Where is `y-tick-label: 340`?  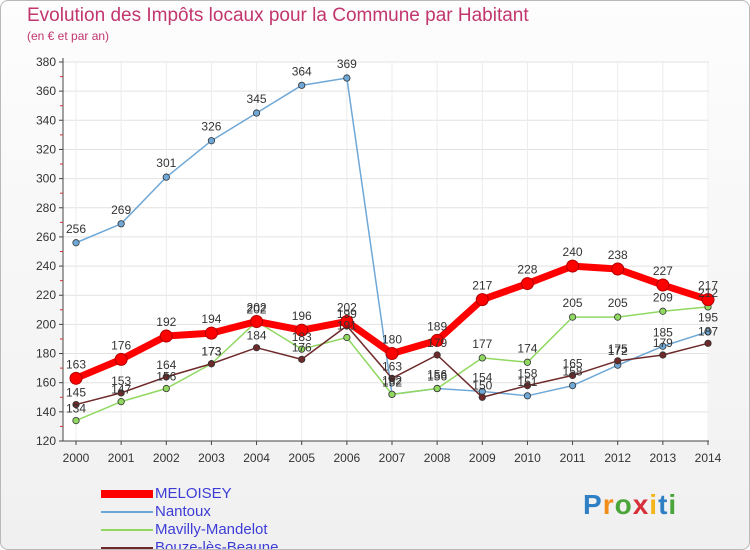
y-tick-label: 340 is located at coordinates (46, 120).